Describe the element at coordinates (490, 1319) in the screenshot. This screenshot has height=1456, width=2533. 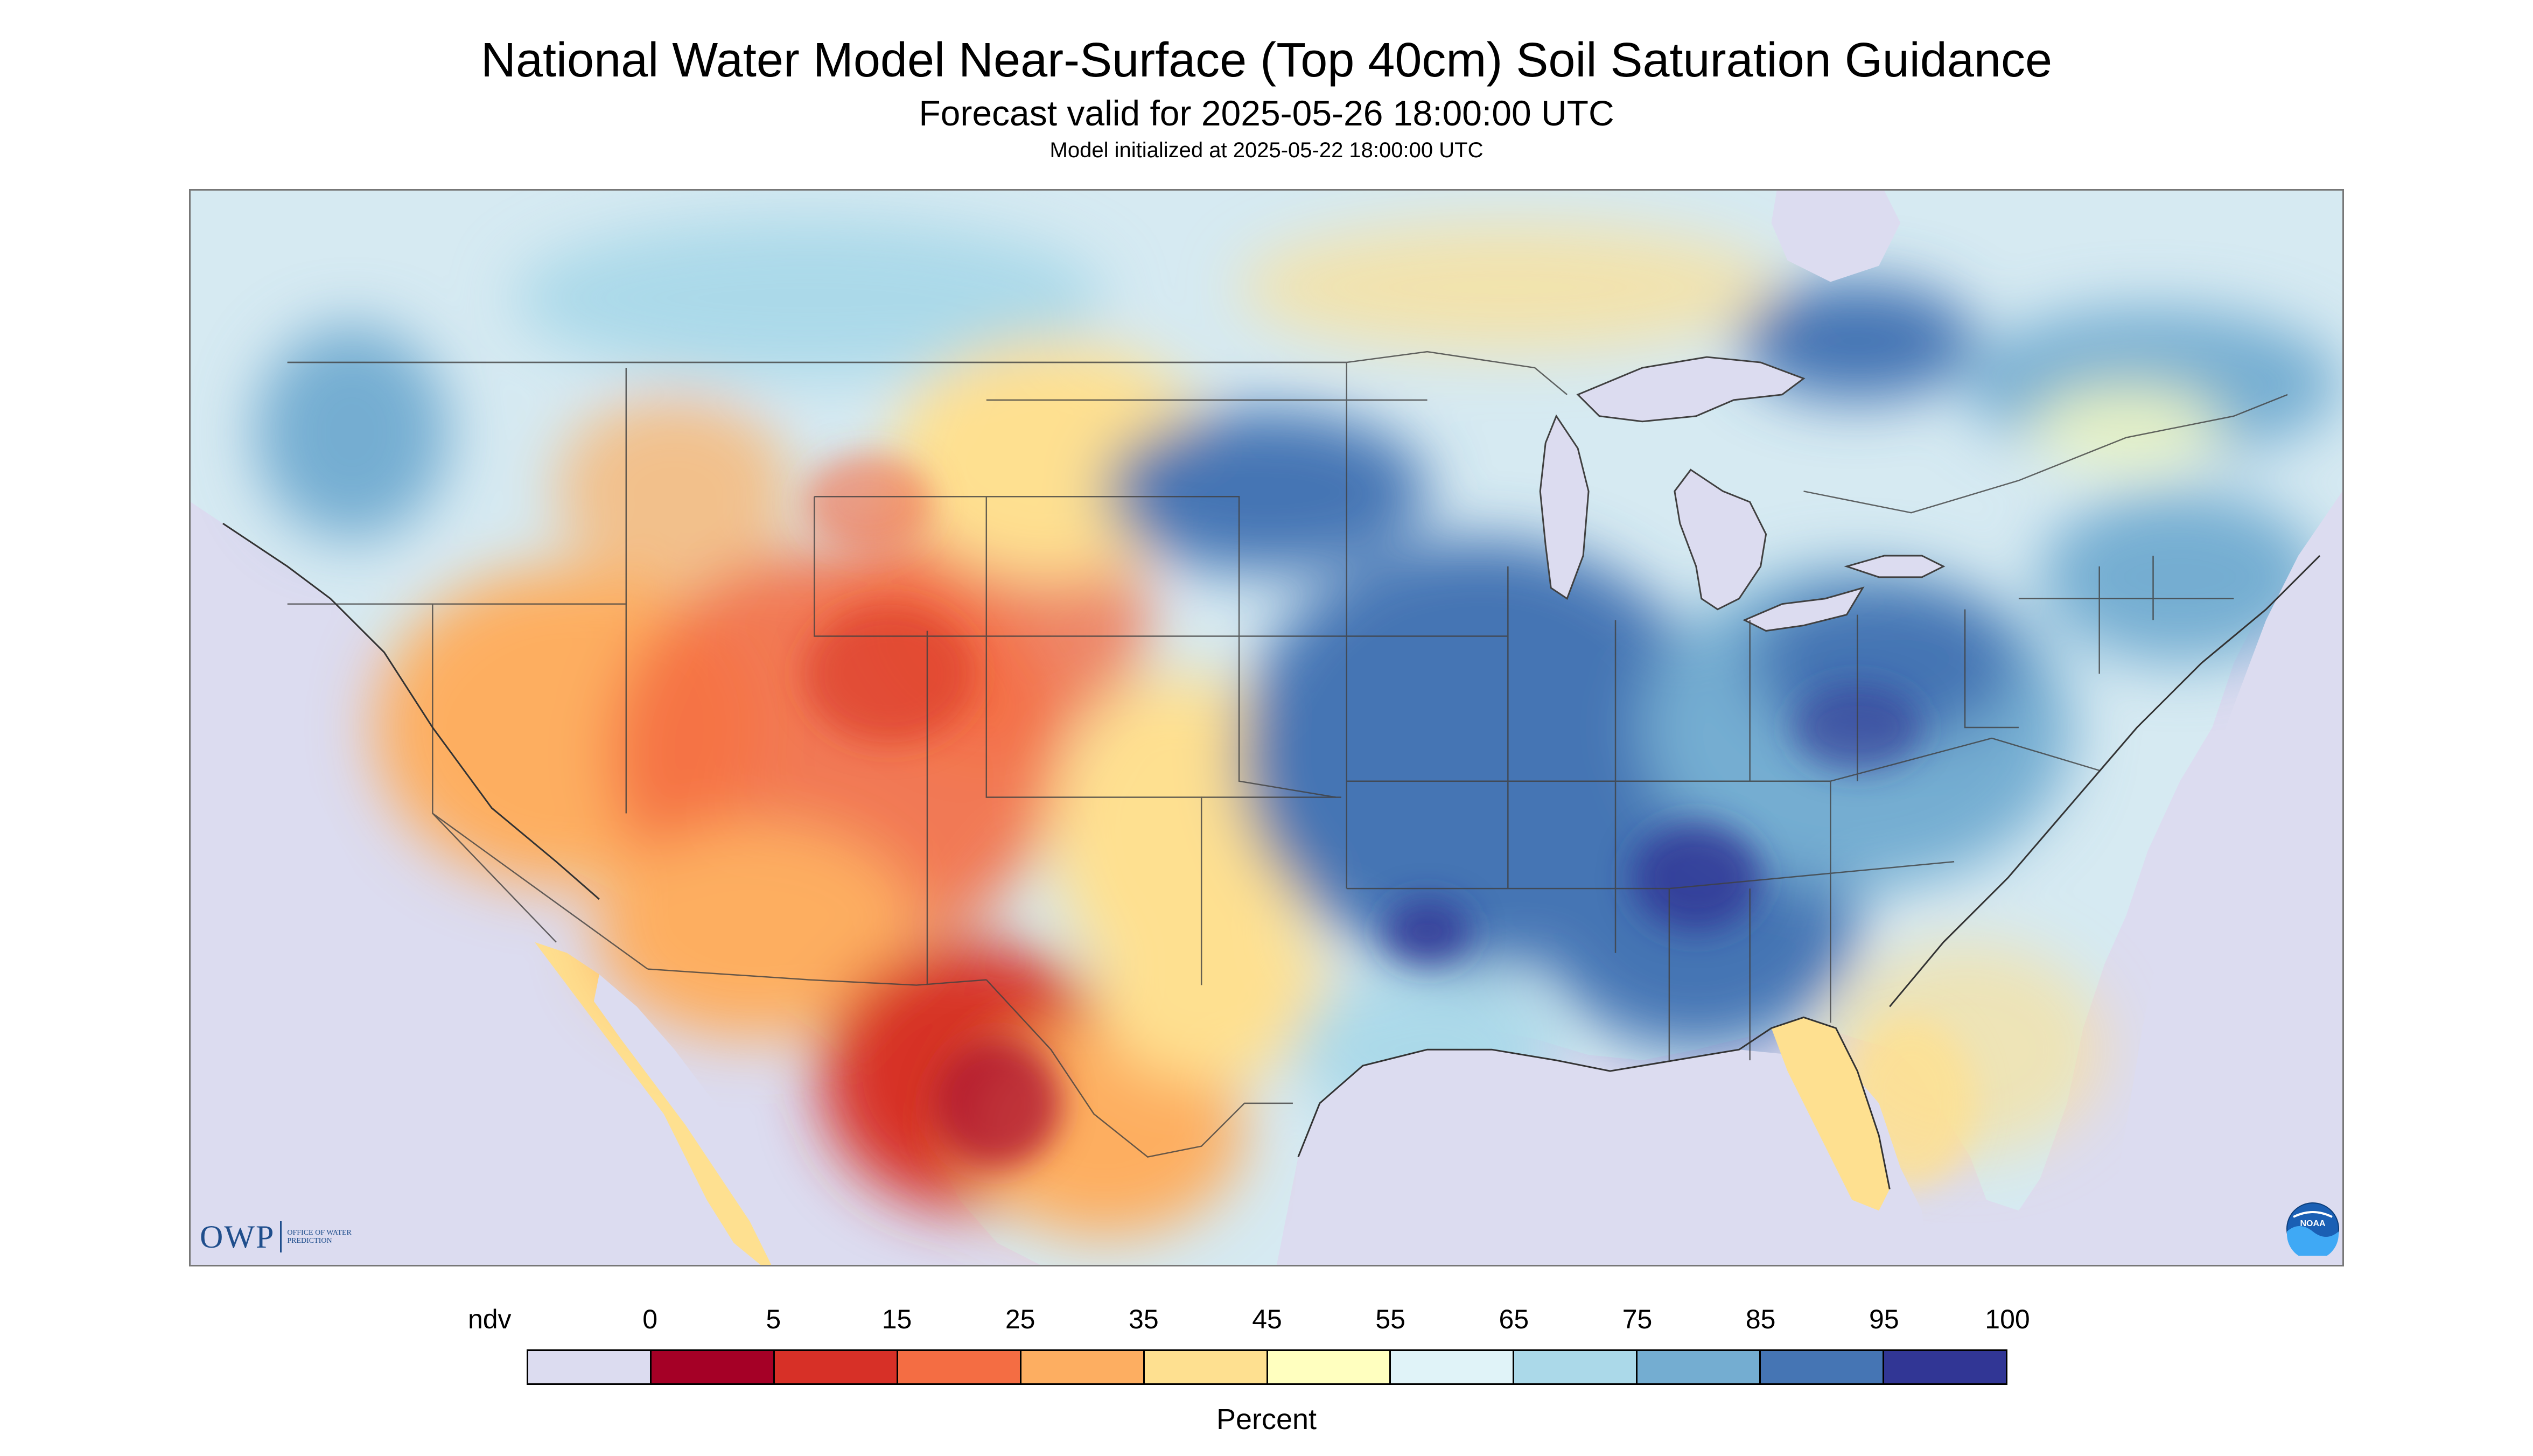
I see `colorbar-tick-label: ndv` at that location.